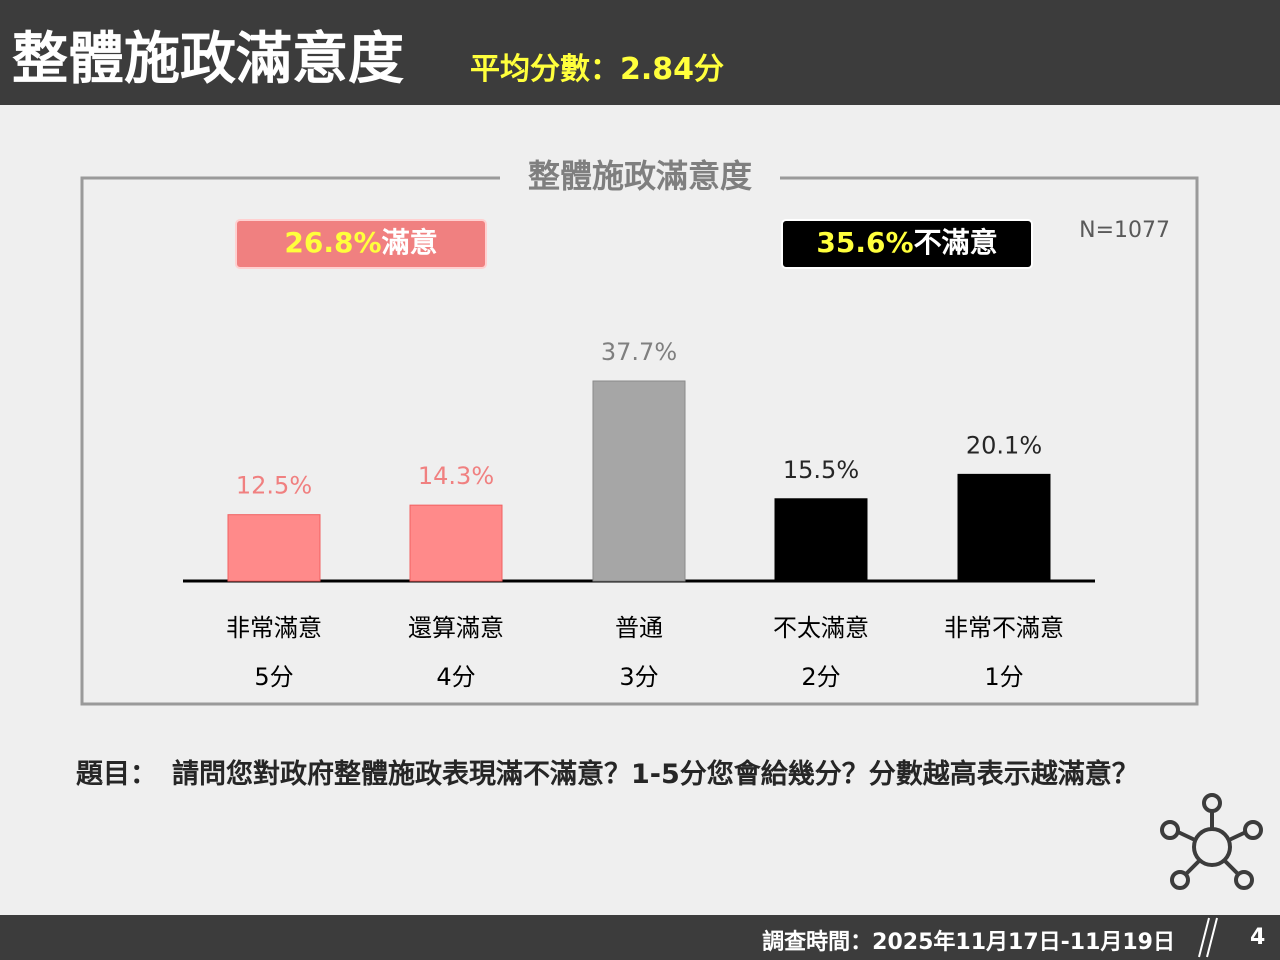  Describe the element at coordinates (274, 628) in the screenshot. I see `category-label: 非常滿意` at that location.